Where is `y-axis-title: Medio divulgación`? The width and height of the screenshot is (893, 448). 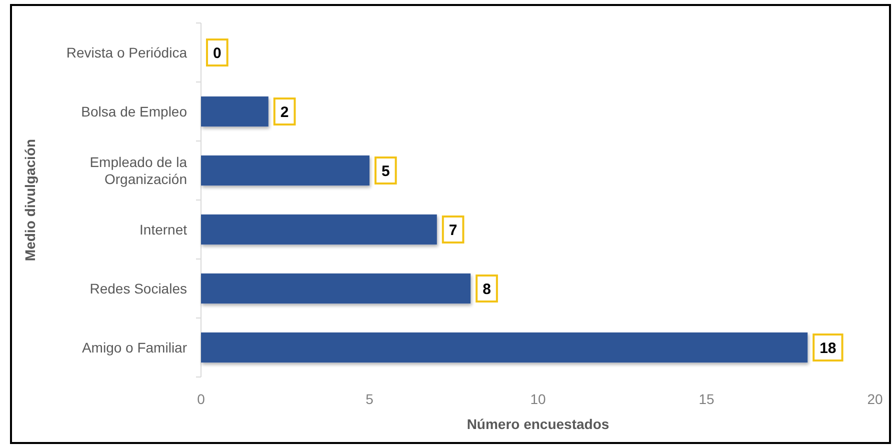 y-axis-title: Medio divulgación is located at coordinates (30, 200).